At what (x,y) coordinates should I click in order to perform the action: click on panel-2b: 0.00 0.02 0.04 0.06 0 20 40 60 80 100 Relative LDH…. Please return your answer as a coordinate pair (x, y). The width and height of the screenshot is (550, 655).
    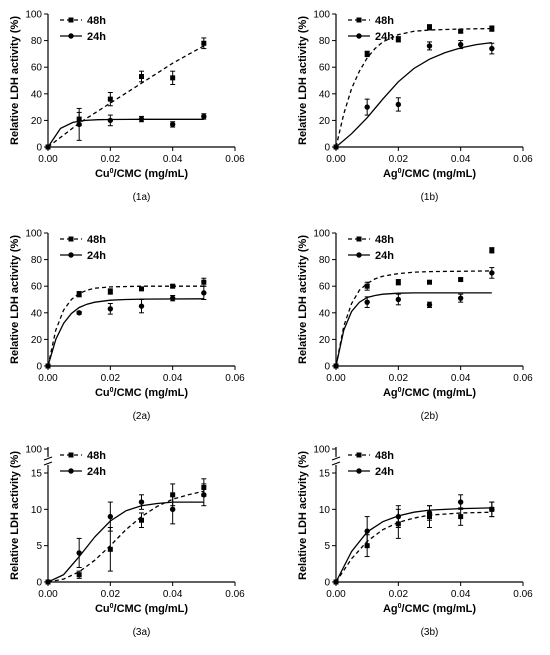
    Looking at the image, I should click on (415, 326).